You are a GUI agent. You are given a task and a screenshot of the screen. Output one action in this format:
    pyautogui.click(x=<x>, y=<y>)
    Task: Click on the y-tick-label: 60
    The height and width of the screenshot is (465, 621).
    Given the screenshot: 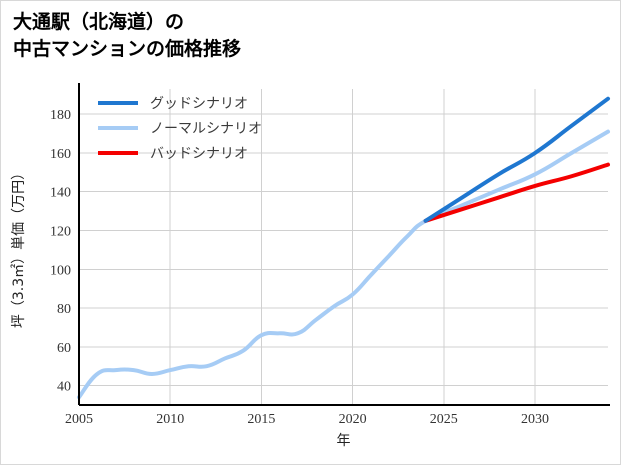 What is the action you would take?
    pyautogui.click(x=64, y=348)
    